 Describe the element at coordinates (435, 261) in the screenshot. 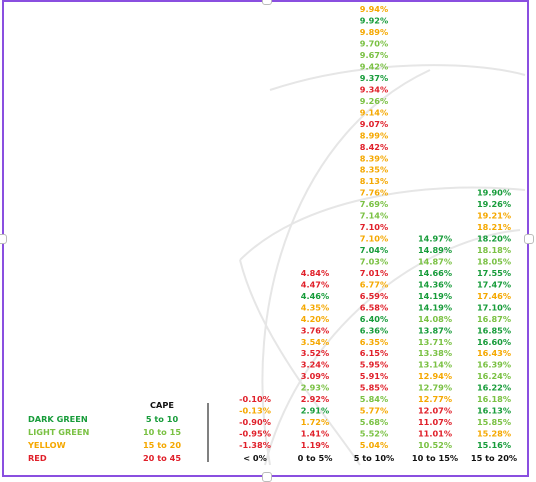

I see `return-cell: 14.87%` at that location.